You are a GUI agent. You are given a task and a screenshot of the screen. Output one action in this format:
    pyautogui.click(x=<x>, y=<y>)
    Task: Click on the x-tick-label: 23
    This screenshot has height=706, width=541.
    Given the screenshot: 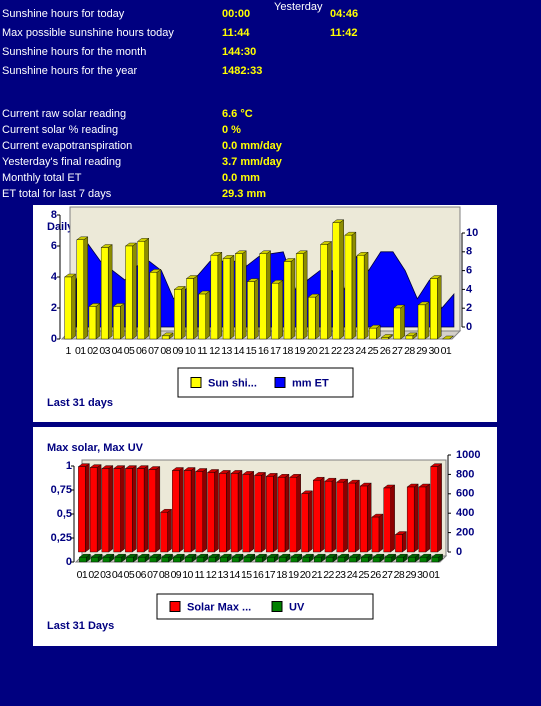 What is the action you would take?
    pyautogui.click(x=348, y=351)
    